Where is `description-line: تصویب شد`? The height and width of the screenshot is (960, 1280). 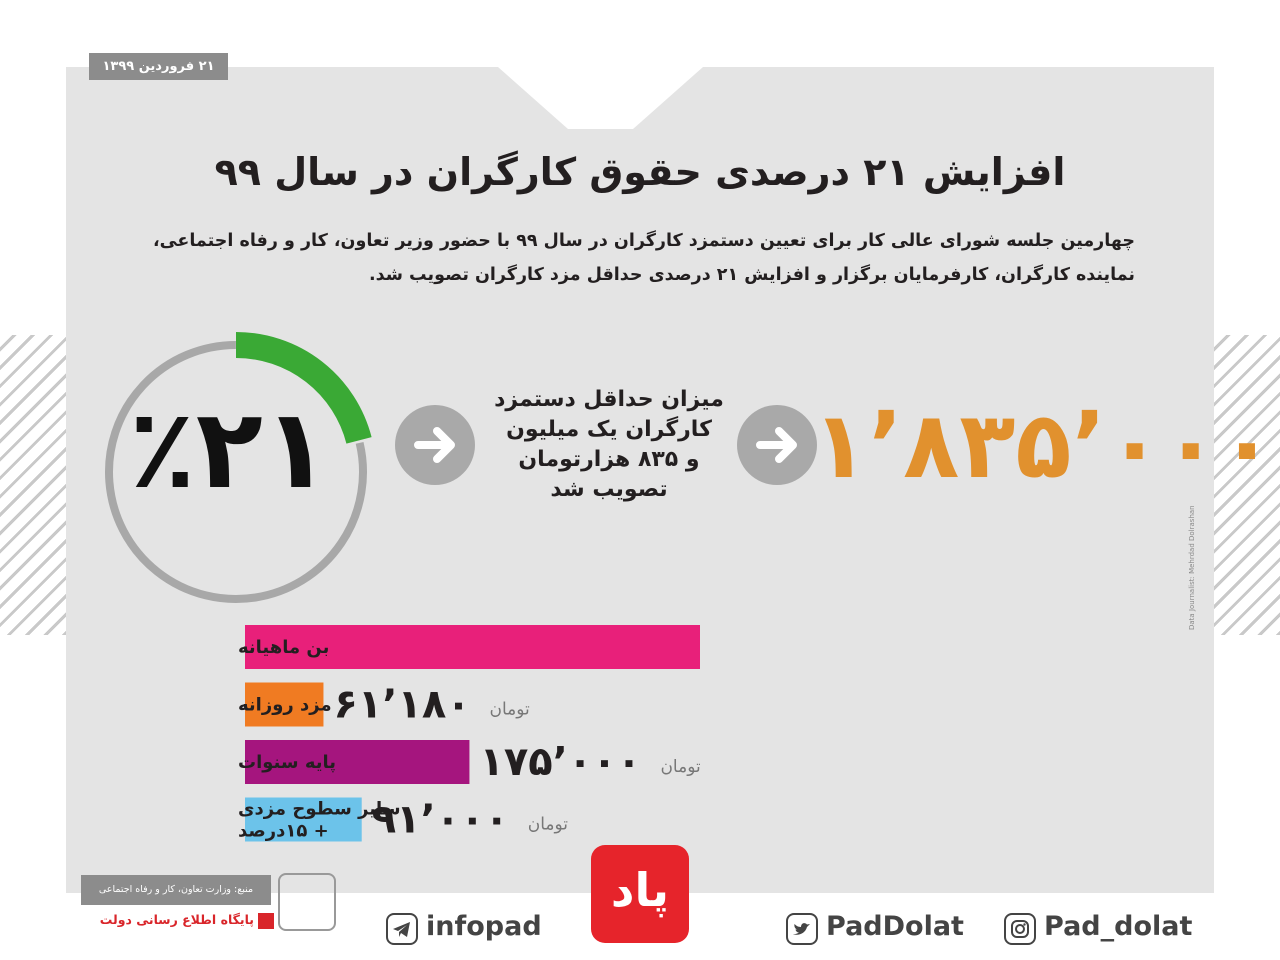
description-line: تصویب شد is located at coordinates (609, 489).